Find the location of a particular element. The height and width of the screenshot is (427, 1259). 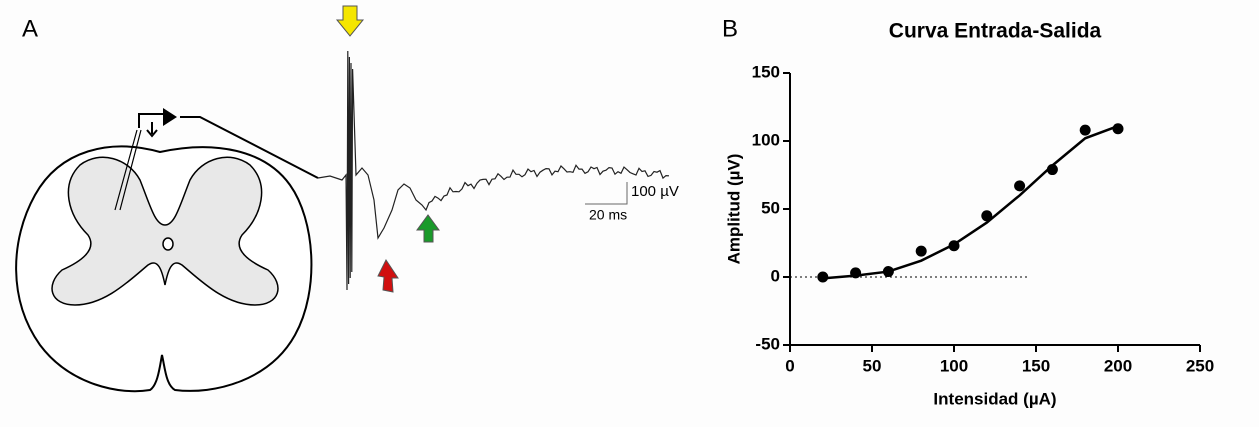

stimulus-arrow is located at coordinates (170, 117).